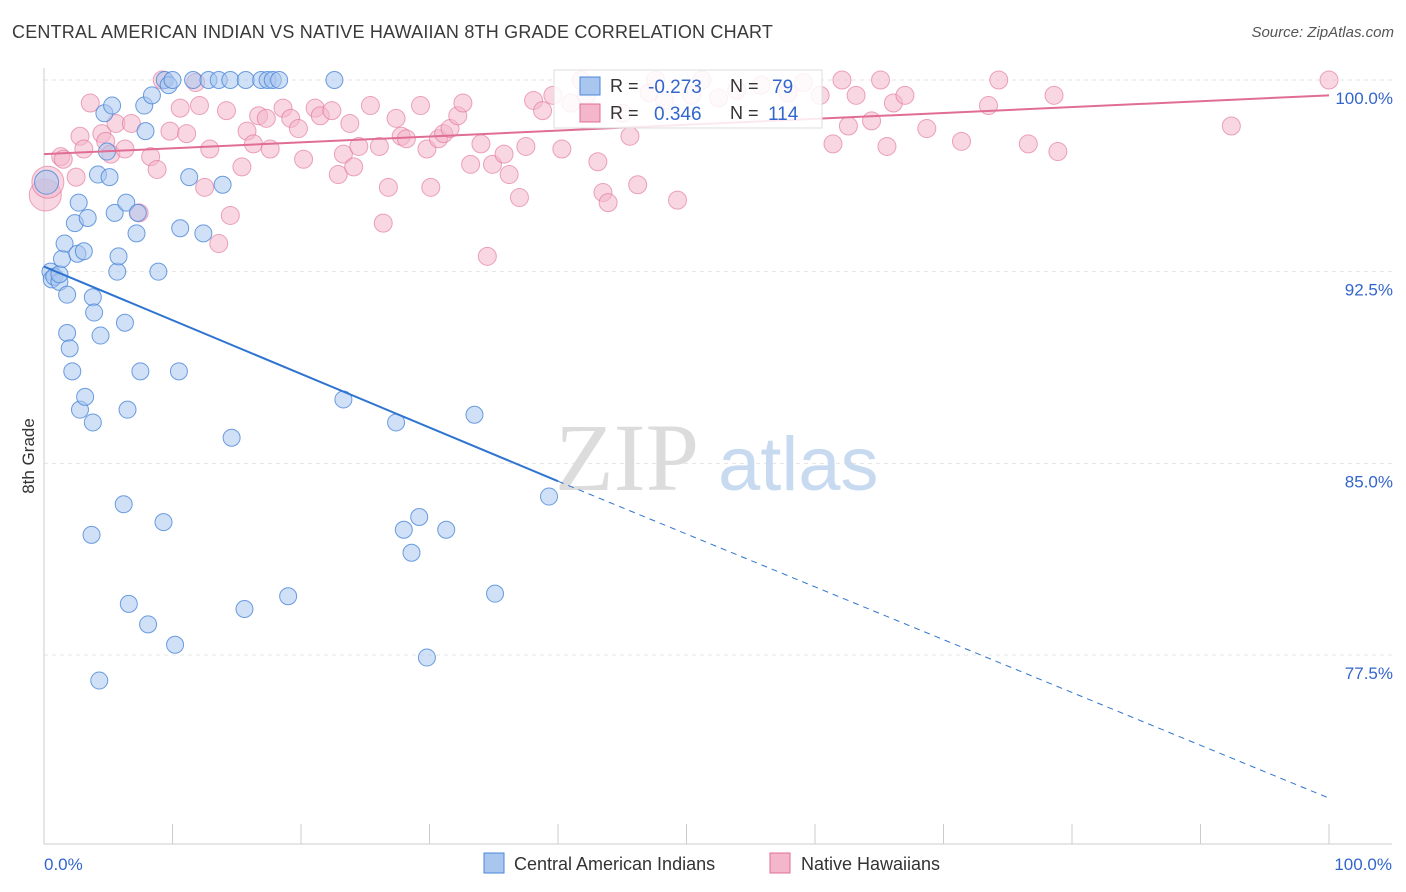 The image size is (1406, 892). Describe the element at coordinates (780, 863) in the screenshot. I see `bottom-legend-swatch-pink` at that location.